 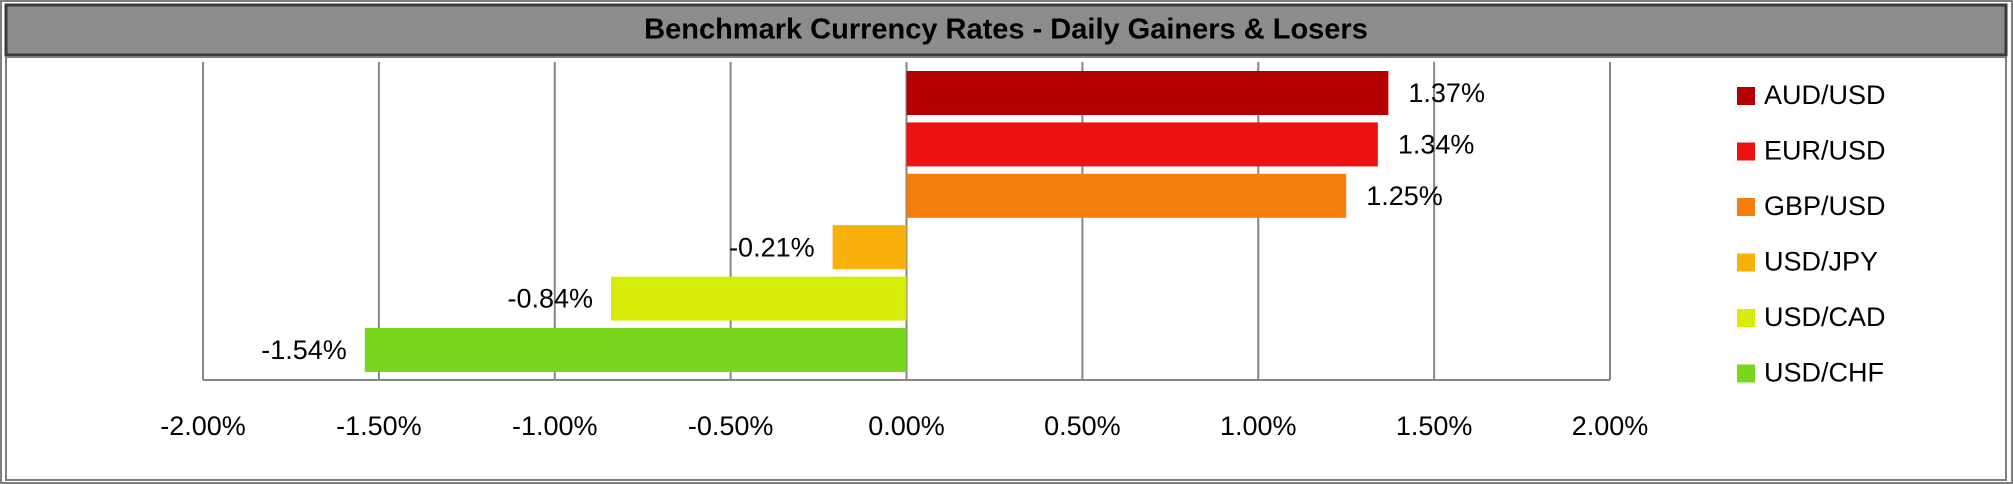 What do you see at coordinates (379, 426) in the screenshot?
I see `x-tick-label: -1.50%` at bounding box center [379, 426].